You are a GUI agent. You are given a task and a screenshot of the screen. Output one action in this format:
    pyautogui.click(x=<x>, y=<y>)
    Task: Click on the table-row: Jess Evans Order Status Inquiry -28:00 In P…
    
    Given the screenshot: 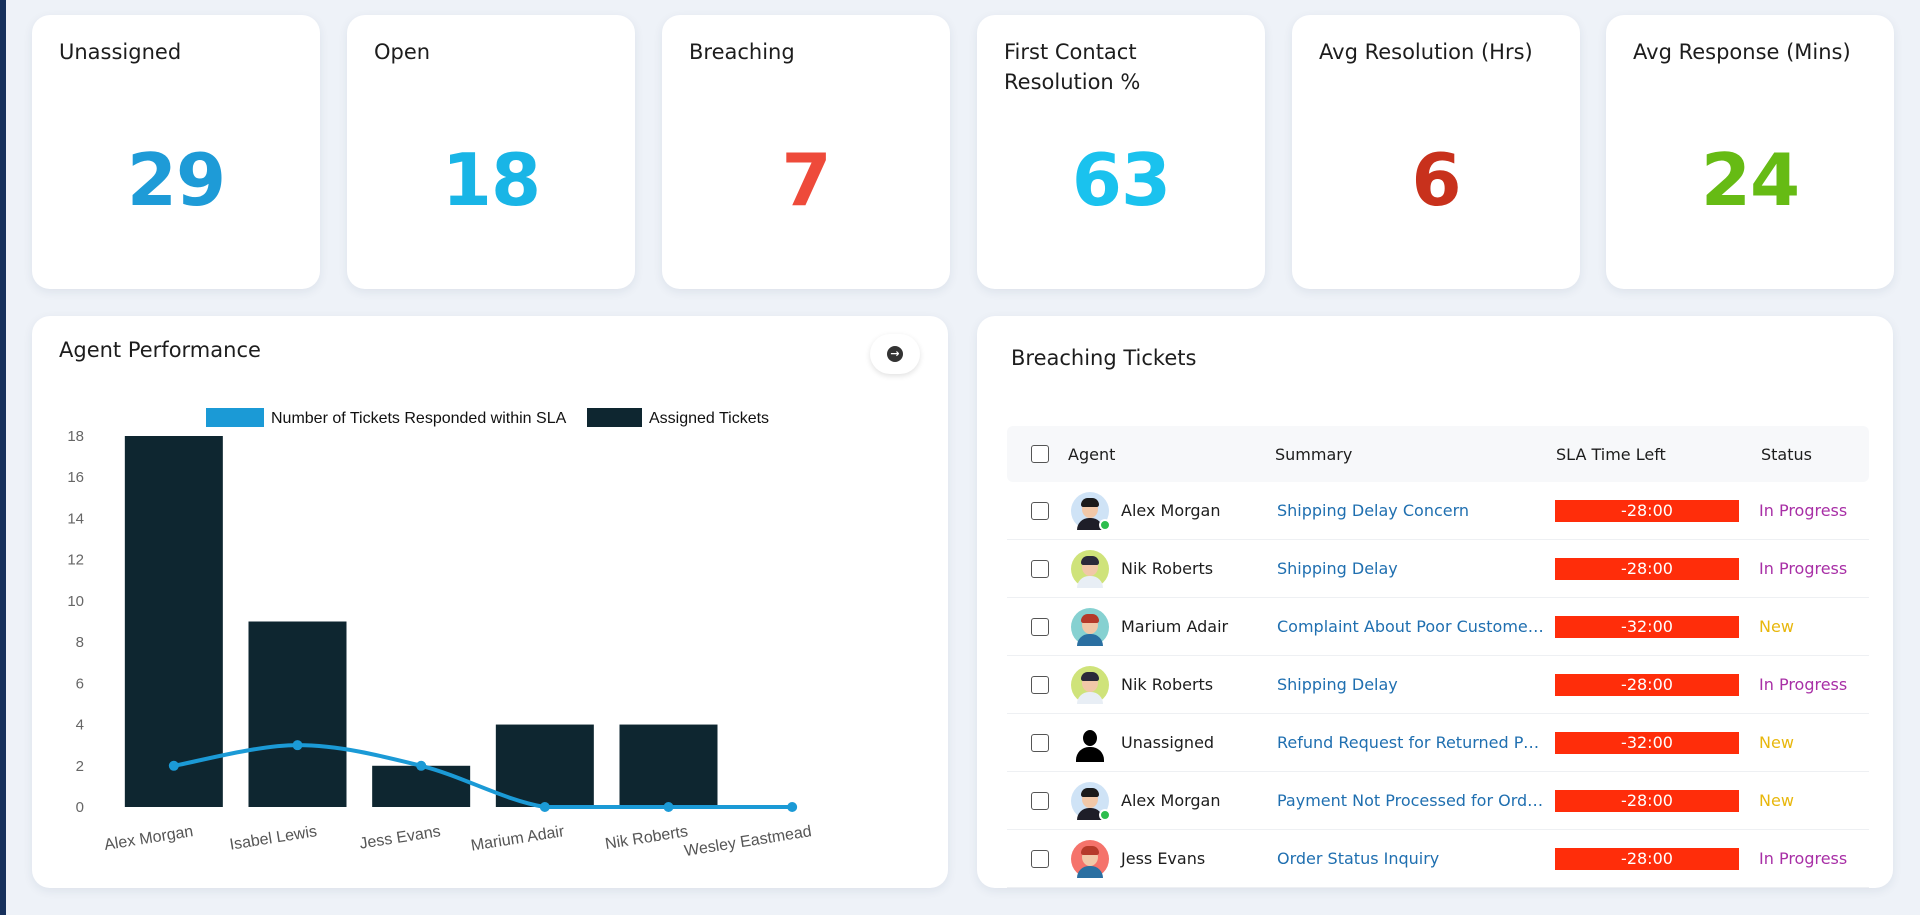 What is the action you would take?
    pyautogui.click(x=1438, y=859)
    